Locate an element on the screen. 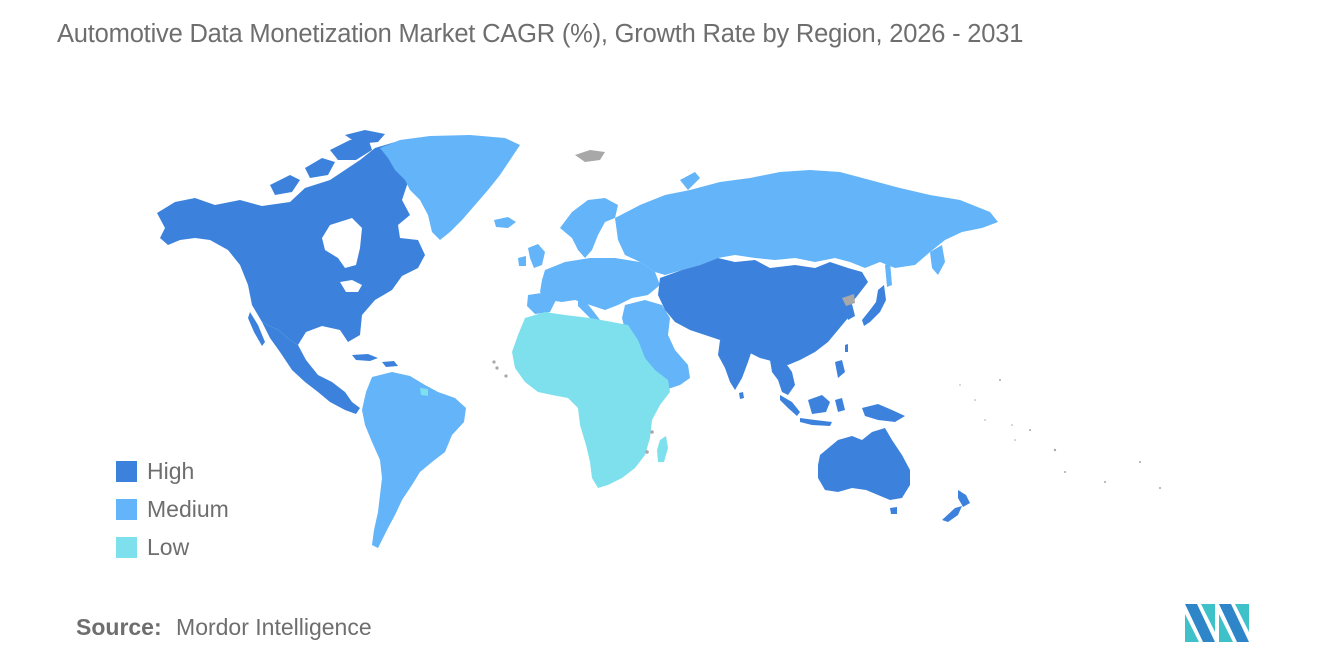  legend-swatch-medium is located at coordinates (126, 509).